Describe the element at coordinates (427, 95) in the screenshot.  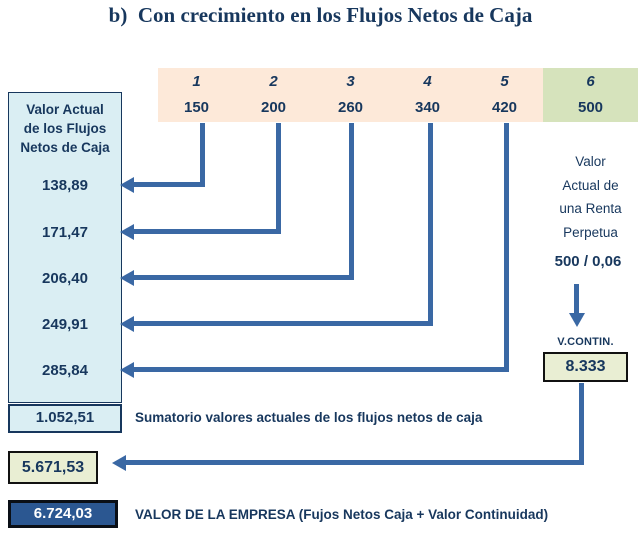
I see `timeline-cell-4: 4 340` at that location.